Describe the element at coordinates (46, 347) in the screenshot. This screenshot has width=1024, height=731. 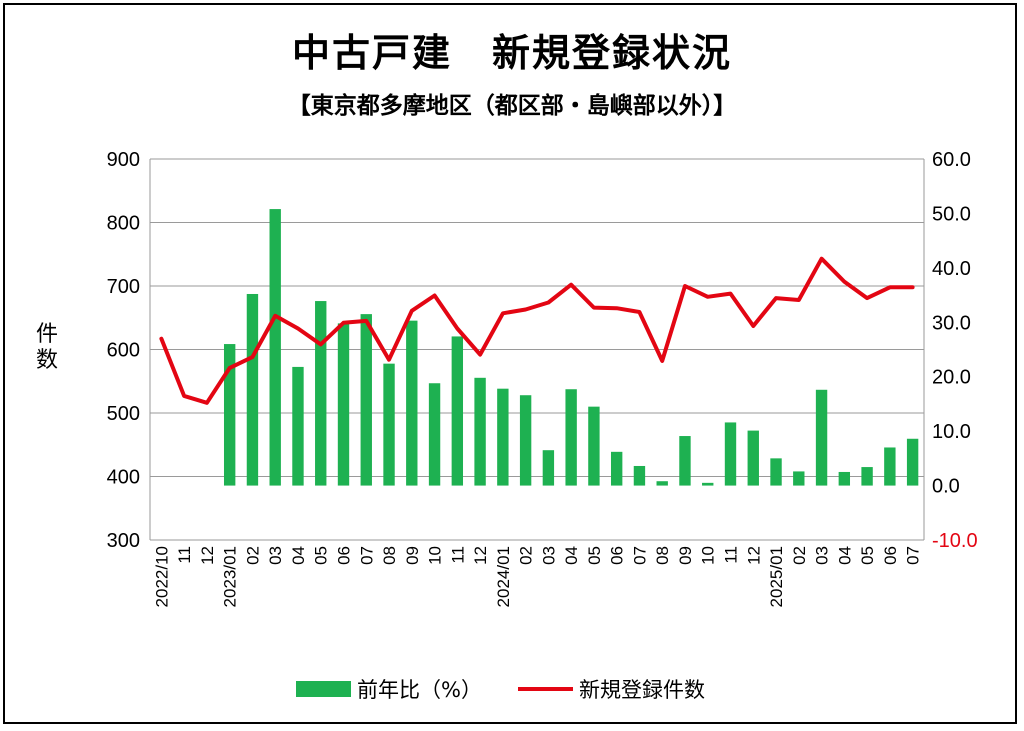
I see `y-axis-label: 件数` at that location.